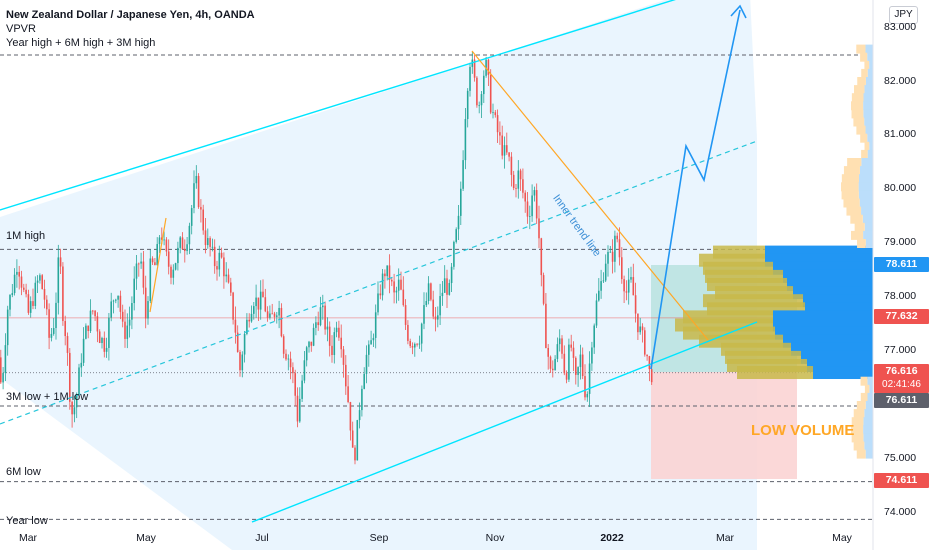 The width and height of the screenshot is (932, 555). Describe the element at coordinates (901, 384) in the screenshot. I see `bar-countdown: 02:41:46` at that location.